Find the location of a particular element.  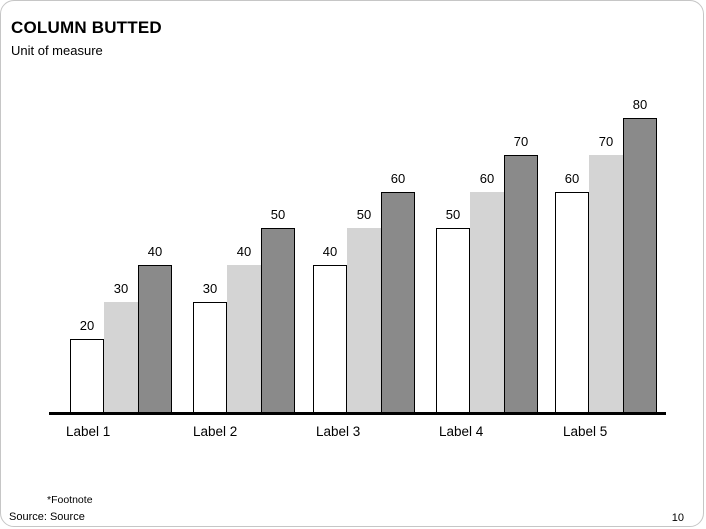

value-label-light-gray-group-2: 40 is located at coordinates (244, 251).